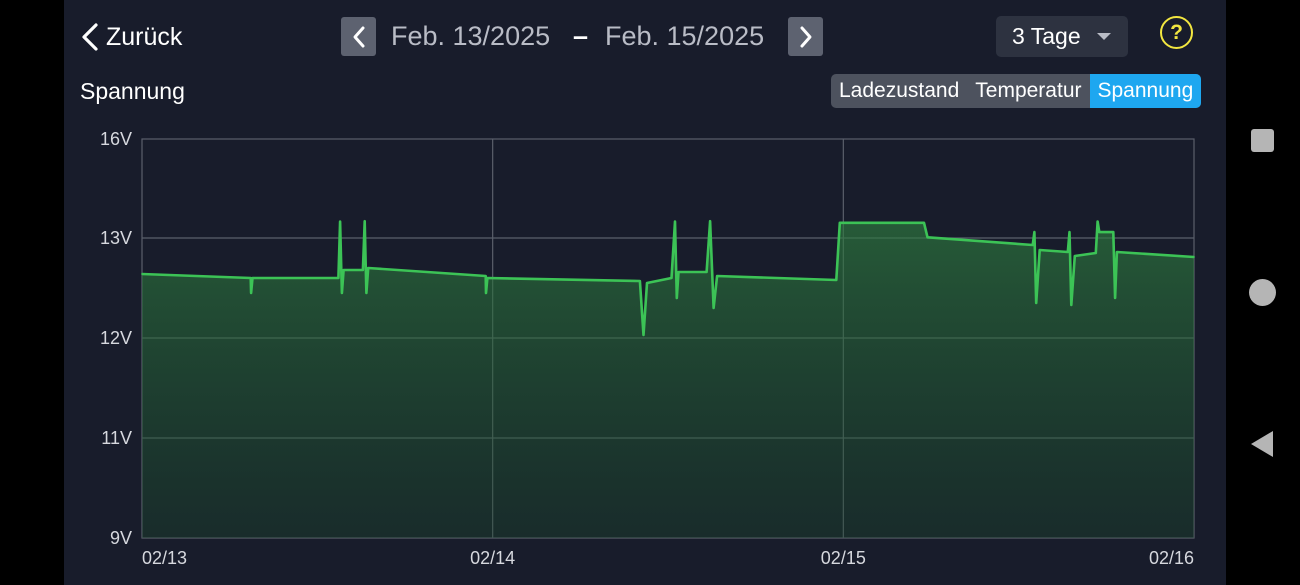 The width and height of the screenshot is (1300, 585). Describe the element at coordinates (1171, 558) in the screenshot. I see `x-tick-label: 02/16` at that location.